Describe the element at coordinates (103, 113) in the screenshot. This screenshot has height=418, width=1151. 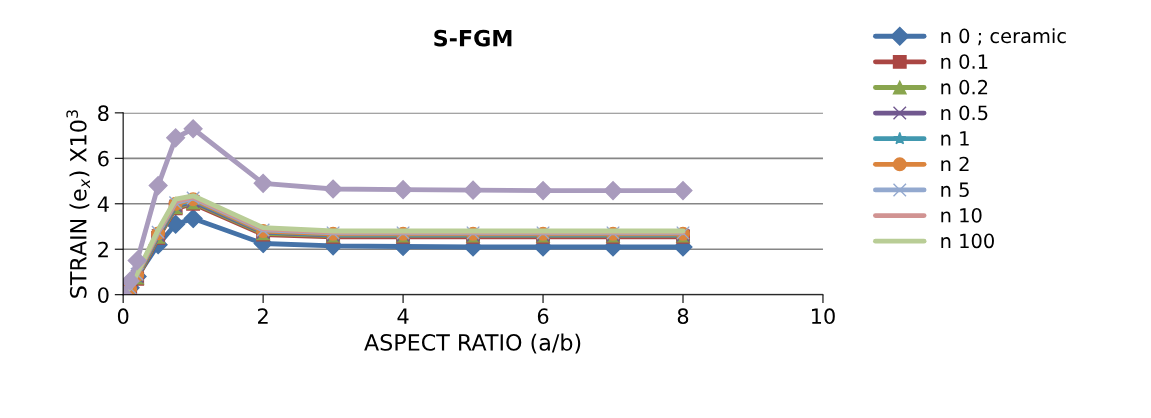
I see `y-tick-label: 8` at that location.